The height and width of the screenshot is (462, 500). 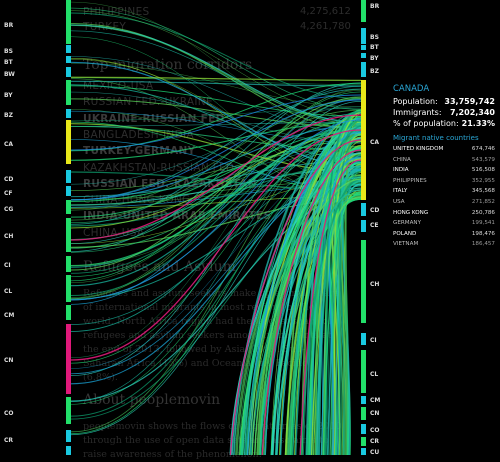 What do you see at coordinates (9, 74) in the screenshot?
I see `left-country-code: BW` at bounding box center [9, 74].